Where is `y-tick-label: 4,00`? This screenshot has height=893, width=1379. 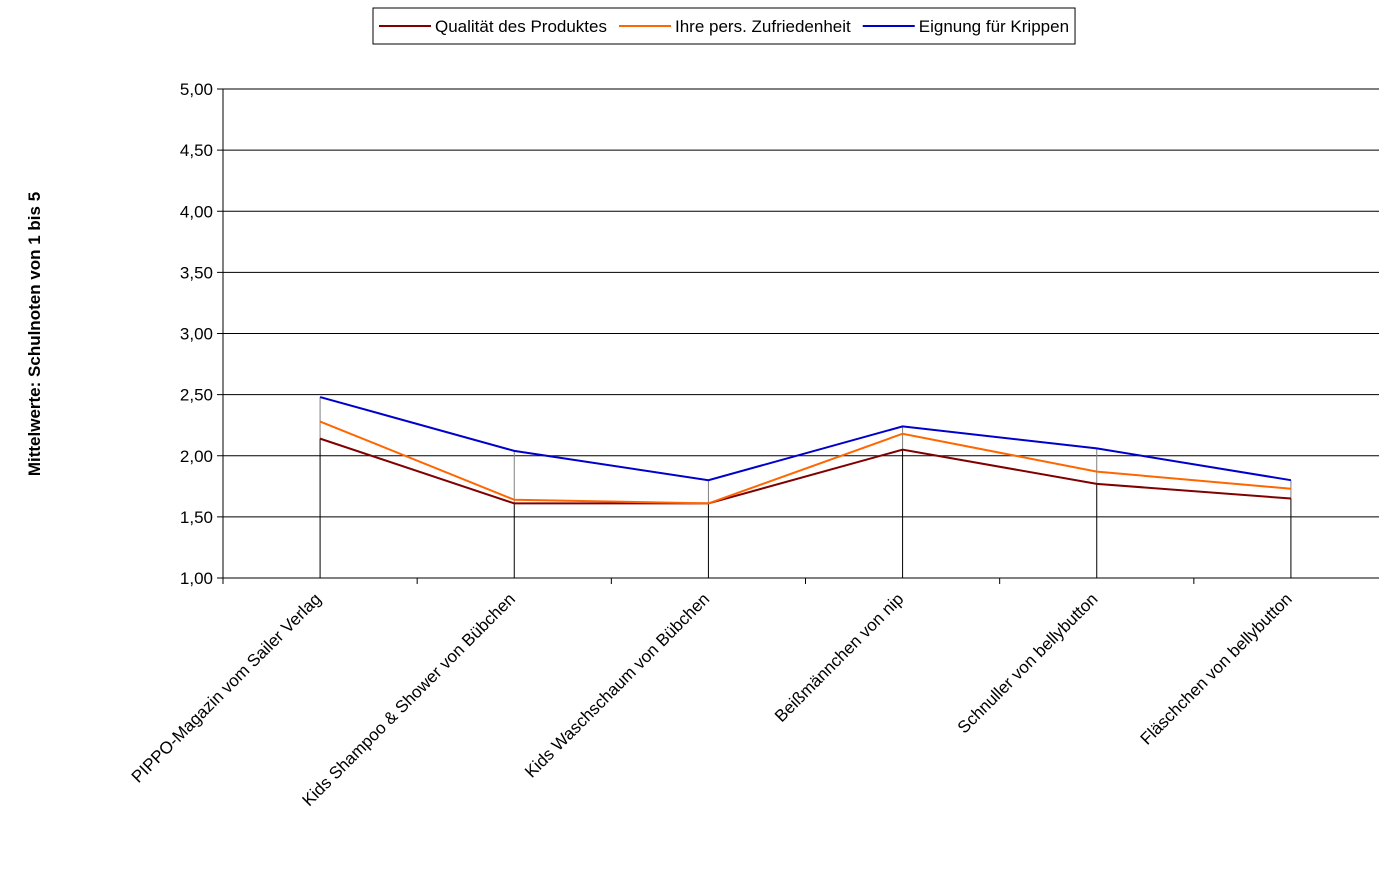 y-tick-label: 4,00 is located at coordinates (196, 211).